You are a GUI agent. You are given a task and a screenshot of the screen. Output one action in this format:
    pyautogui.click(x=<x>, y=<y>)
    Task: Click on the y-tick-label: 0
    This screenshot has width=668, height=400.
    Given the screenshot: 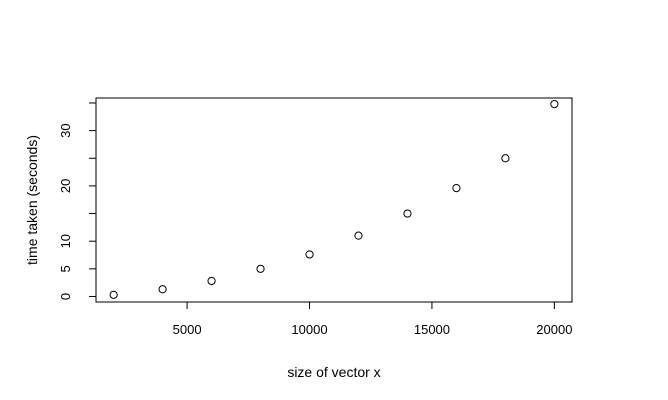 What is the action you would take?
    pyautogui.click(x=65, y=296)
    